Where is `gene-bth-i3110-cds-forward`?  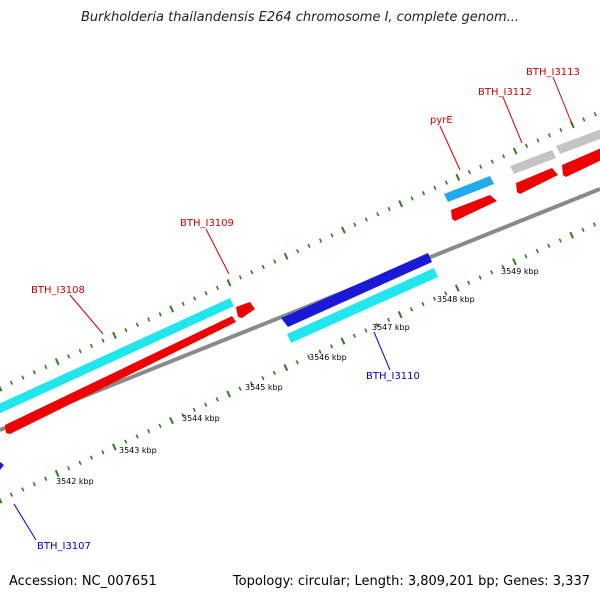 gene-bth-i3110-cds-forward is located at coordinates (362, 305).